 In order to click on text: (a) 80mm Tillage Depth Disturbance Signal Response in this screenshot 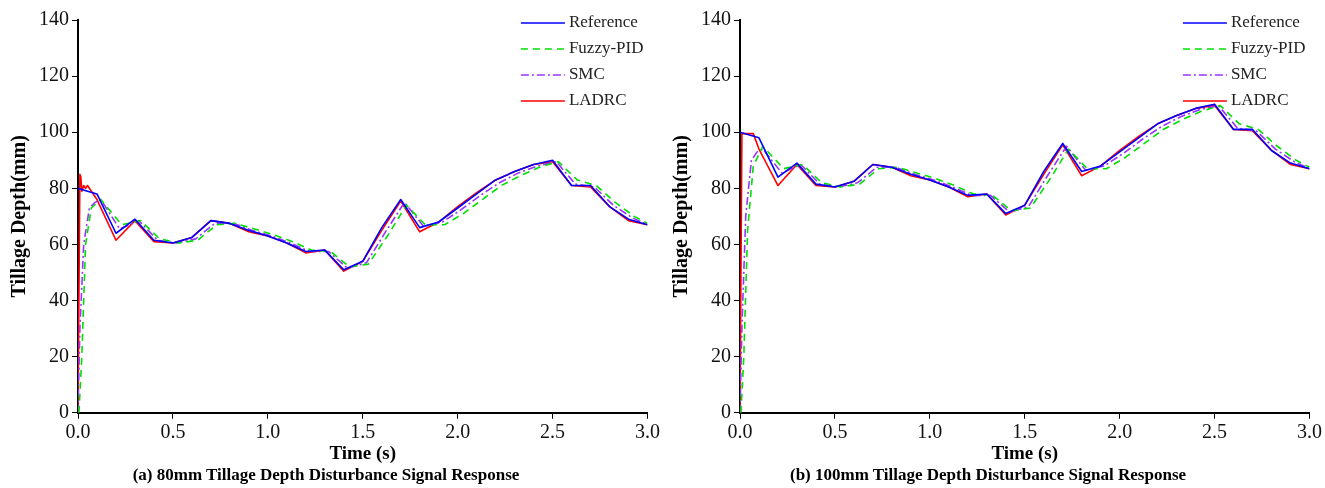, I will do `click(326, 475)`.